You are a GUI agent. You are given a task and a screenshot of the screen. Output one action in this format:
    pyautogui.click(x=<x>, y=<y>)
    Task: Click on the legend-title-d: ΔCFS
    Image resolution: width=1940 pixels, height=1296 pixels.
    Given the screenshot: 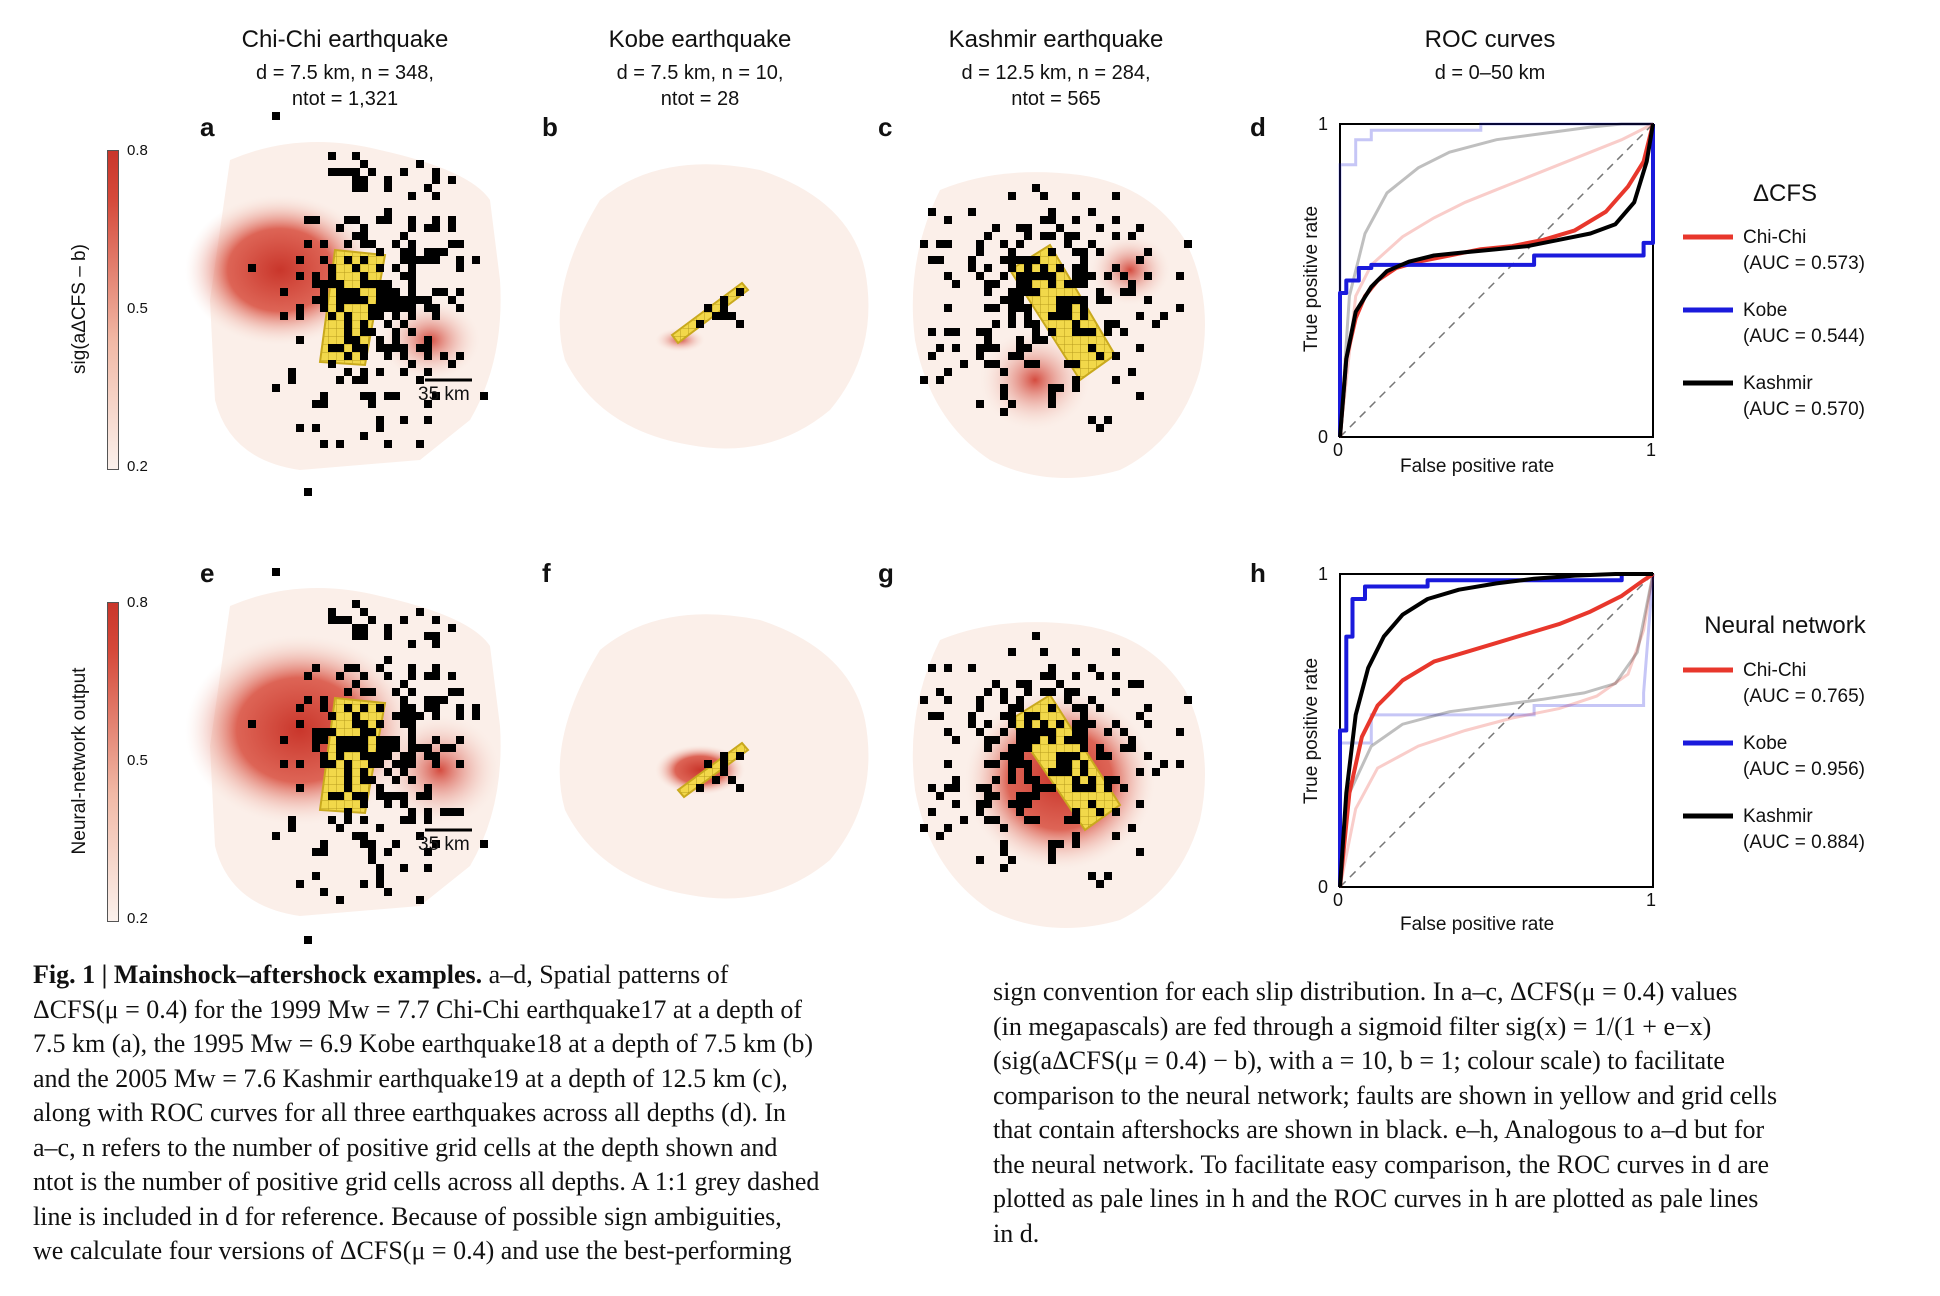 What is the action you would take?
    pyautogui.click(x=1785, y=193)
    